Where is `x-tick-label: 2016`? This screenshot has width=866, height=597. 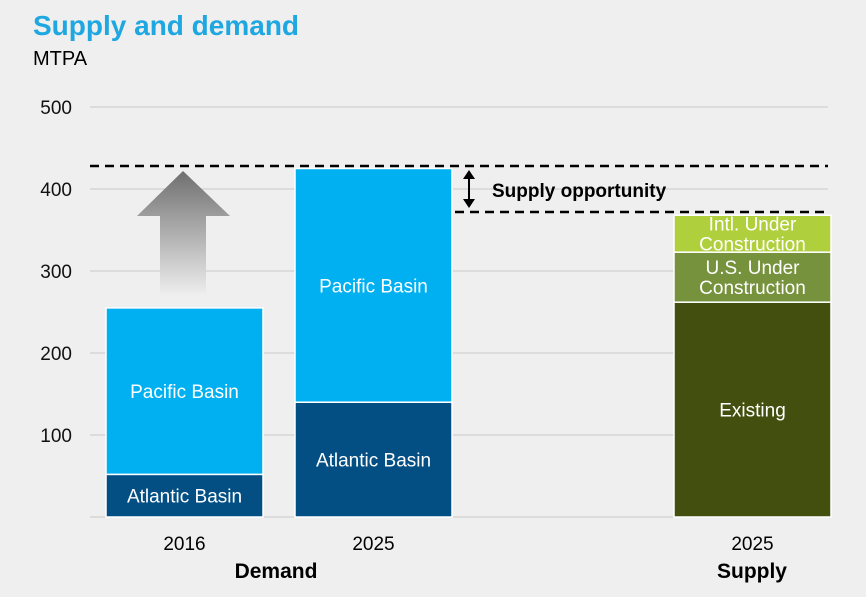 x-tick-label: 2016 is located at coordinates (184, 544).